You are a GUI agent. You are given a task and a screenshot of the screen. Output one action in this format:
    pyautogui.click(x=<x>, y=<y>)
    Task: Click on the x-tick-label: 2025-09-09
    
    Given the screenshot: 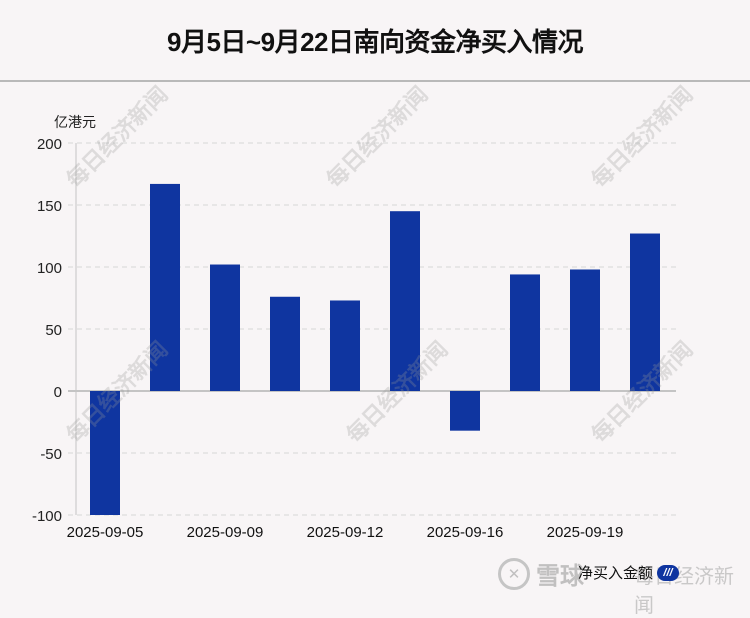 What is the action you would take?
    pyautogui.click(x=225, y=532)
    